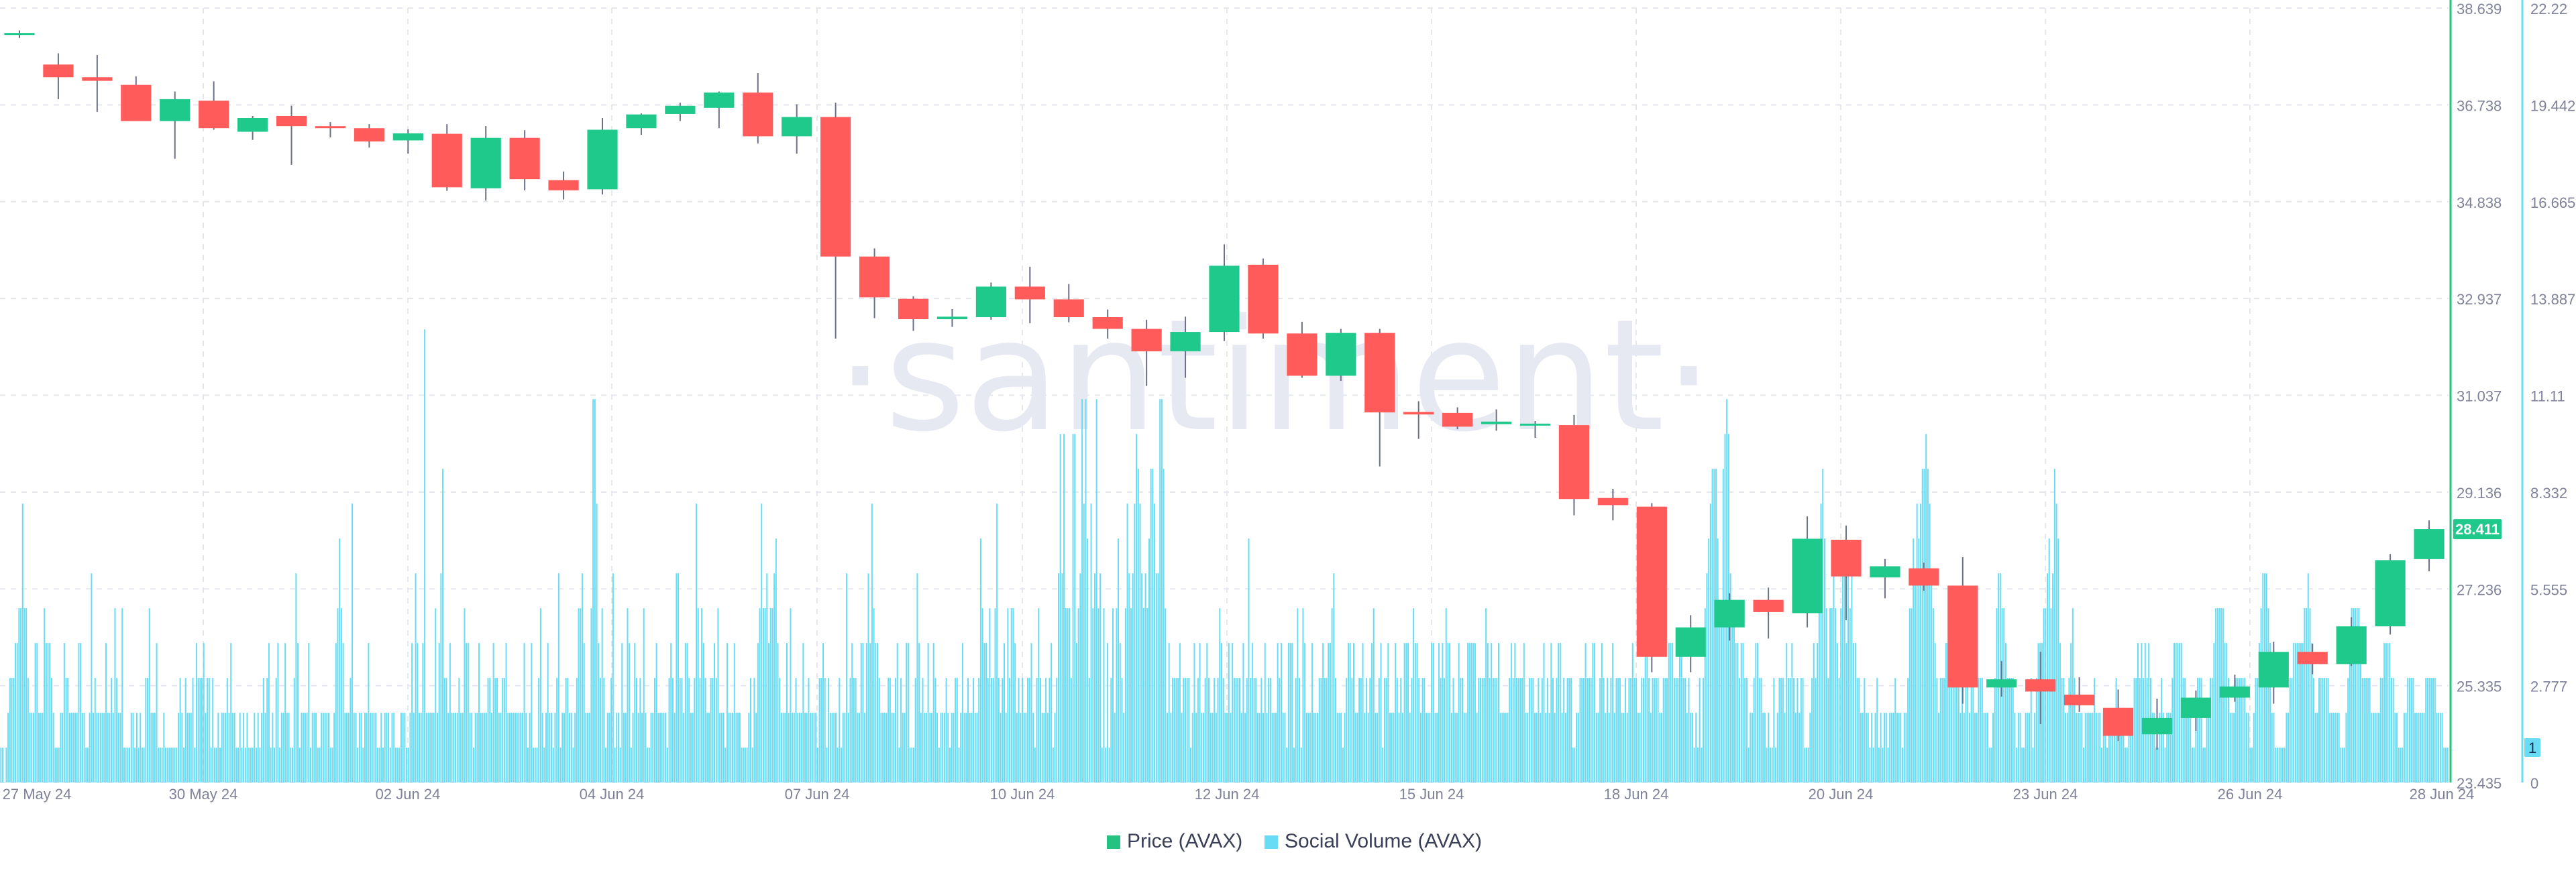  What do you see at coordinates (1113, 842) in the screenshot?
I see `legend-swatch` at bounding box center [1113, 842].